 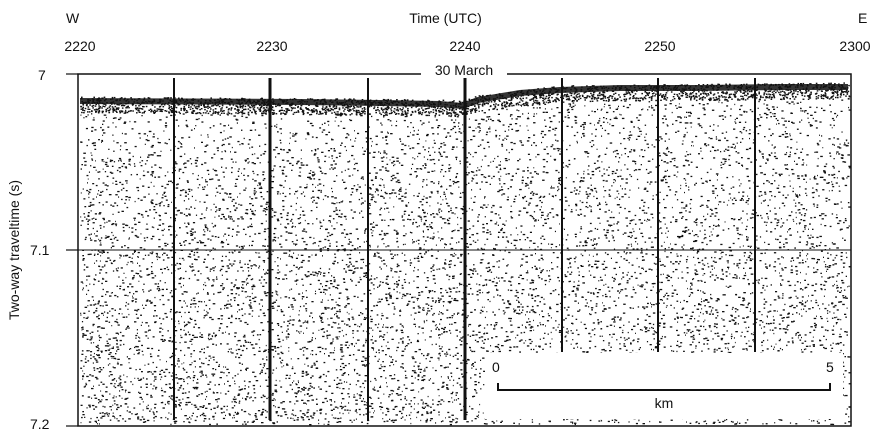 What do you see at coordinates (80, 46) in the screenshot?
I see `time-tick-label: 2220` at bounding box center [80, 46].